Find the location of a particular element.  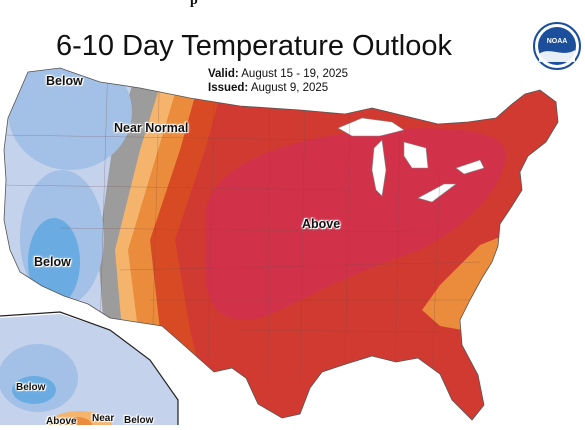

valid-row: Valid: August 15 - 19, 2025 is located at coordinates (278, 74).